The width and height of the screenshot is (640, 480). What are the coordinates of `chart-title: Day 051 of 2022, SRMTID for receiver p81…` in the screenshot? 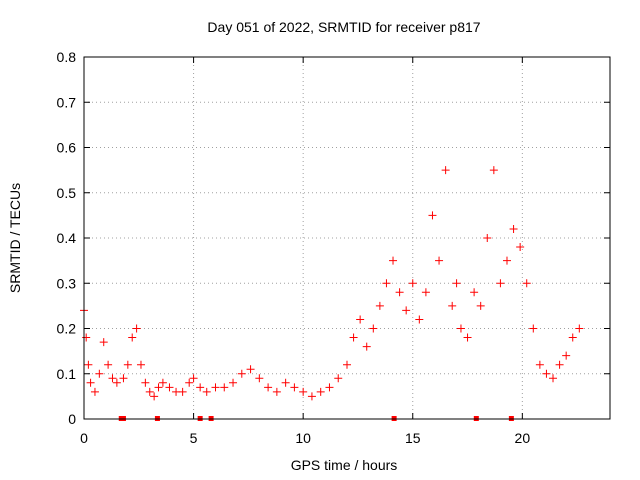 It's located at (343, 27).